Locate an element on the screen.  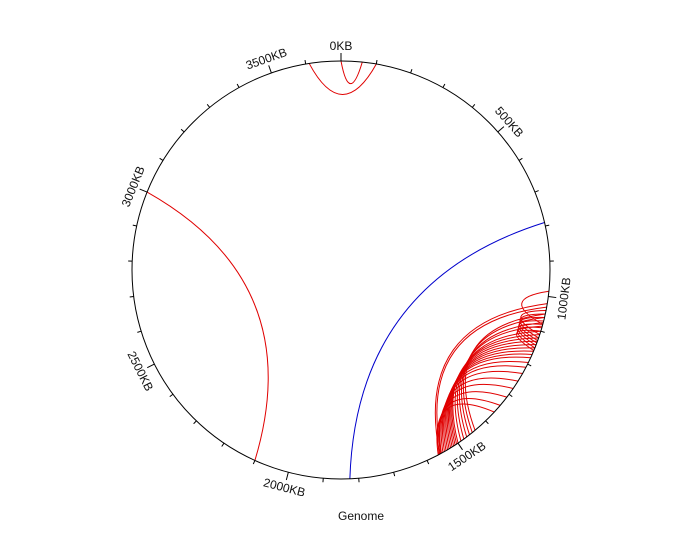
tick-label: 2000KB is located at coordinates (284, 487).